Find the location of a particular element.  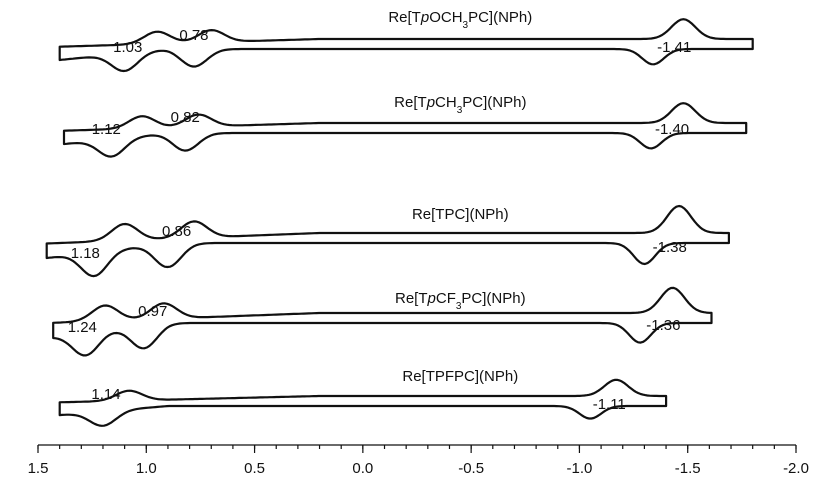

x-tick-label: -1.0 is located at coordinates (579, 468).